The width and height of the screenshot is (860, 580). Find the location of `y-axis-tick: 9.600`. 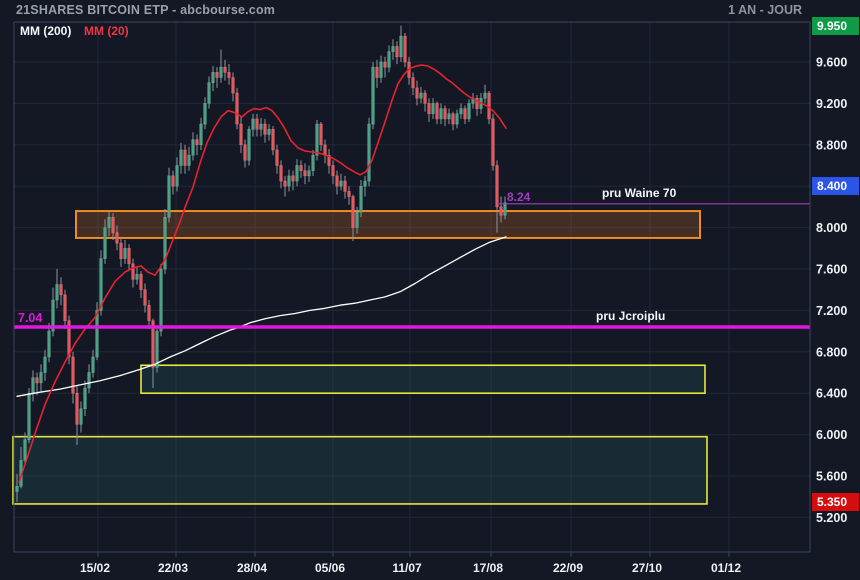

y-axis-tick: 9.600 is located at coordinates (831, 63).